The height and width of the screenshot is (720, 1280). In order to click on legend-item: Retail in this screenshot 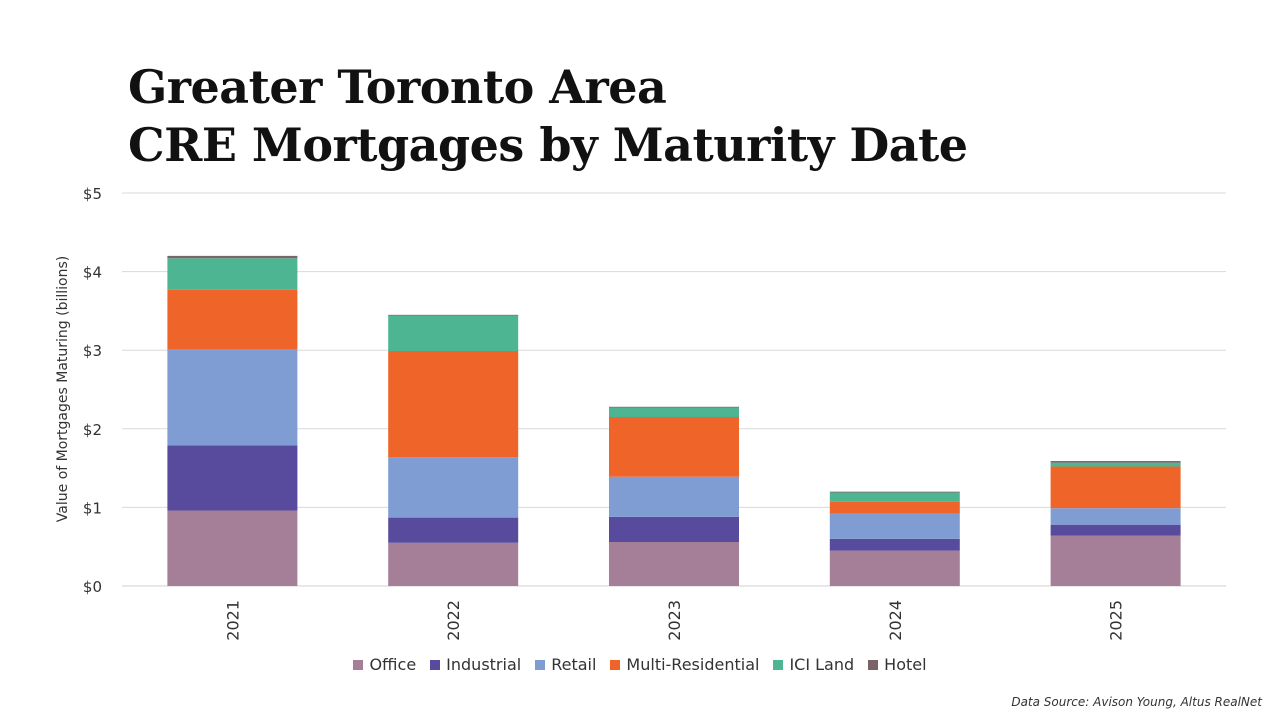, I will do `click(565, 664)`.